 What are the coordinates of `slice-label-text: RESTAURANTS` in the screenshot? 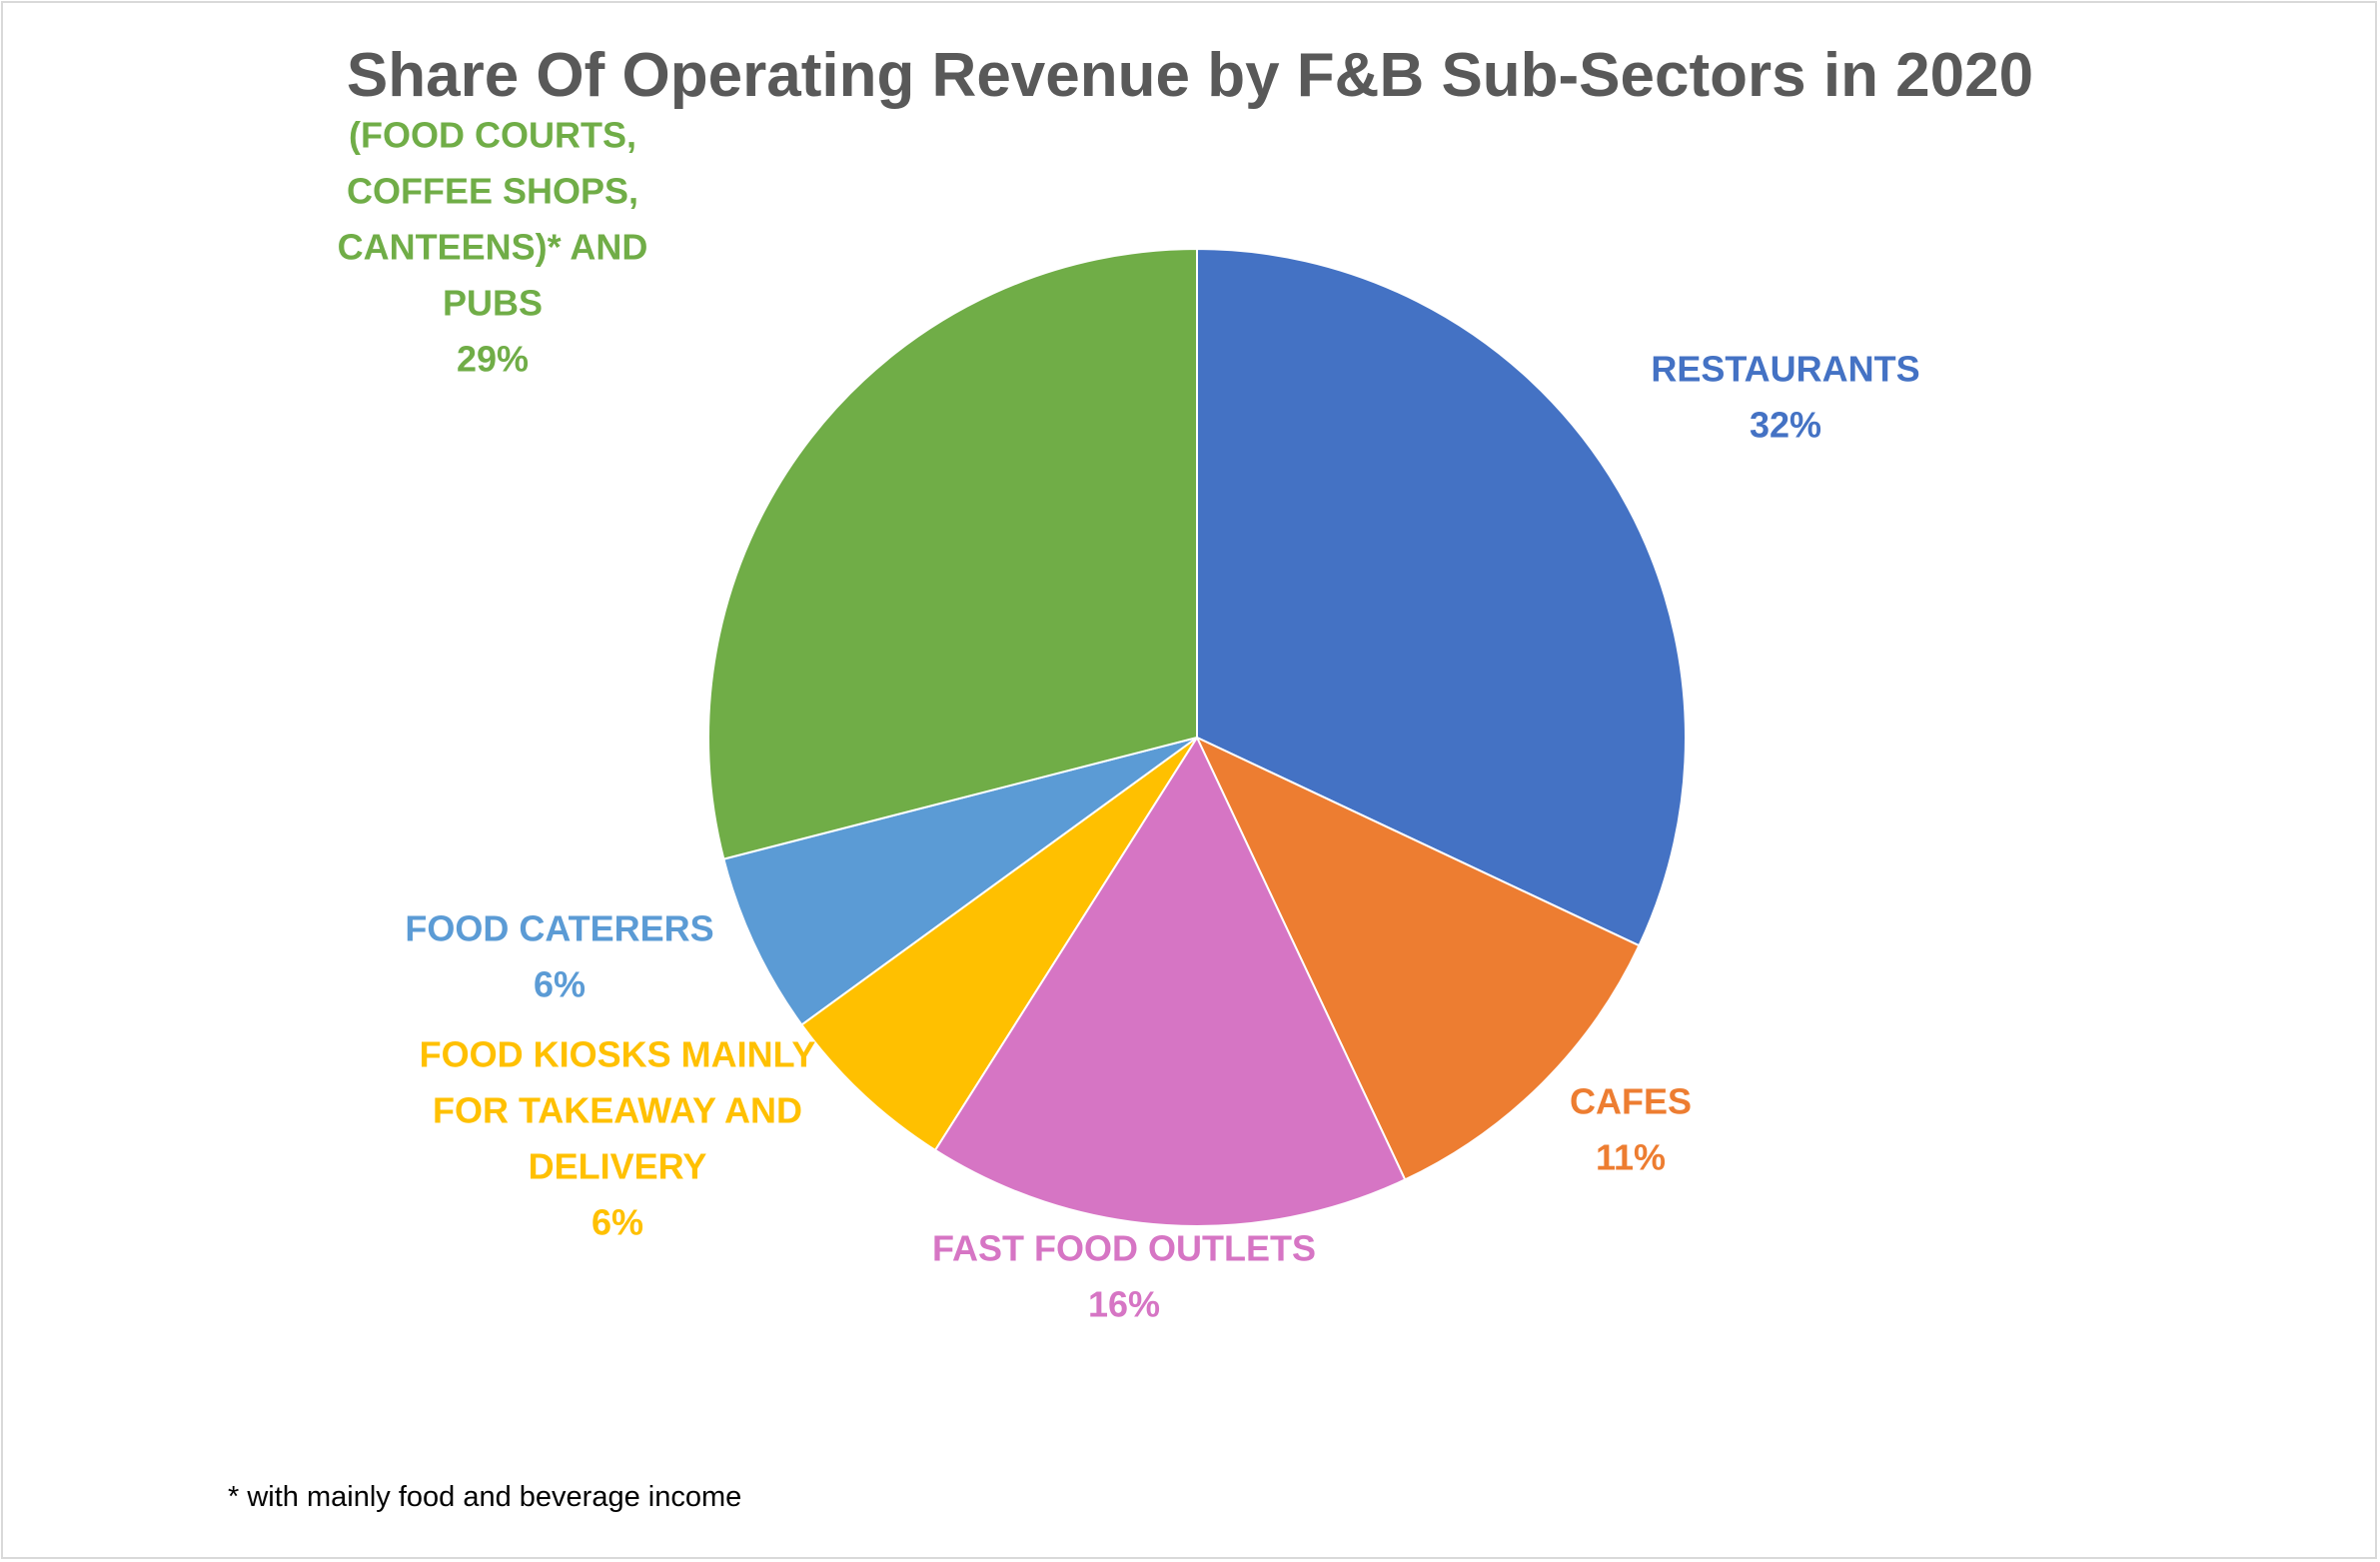 It's located at (1785, 369).